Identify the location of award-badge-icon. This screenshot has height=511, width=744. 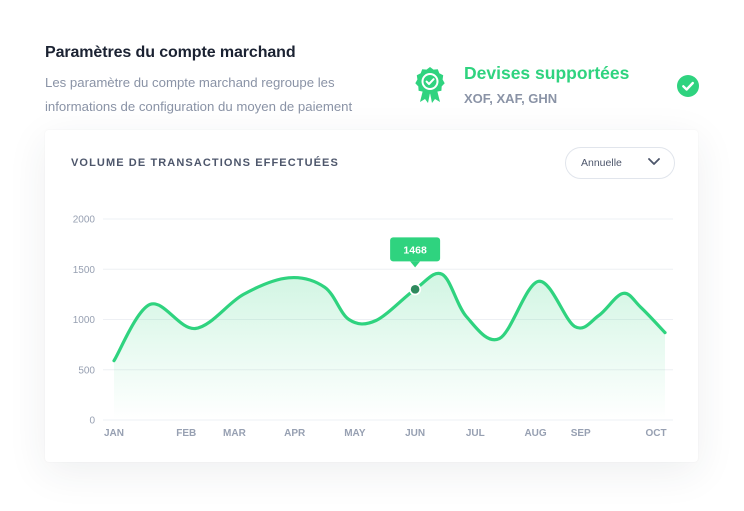
(430, 85).